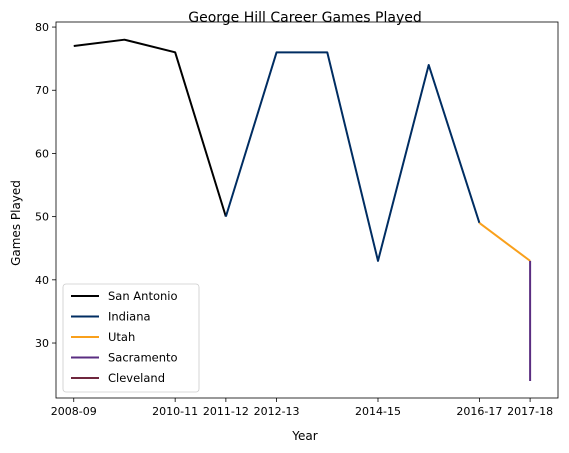  Describe the element at coordinates (42, 343) in the screenshot. I see `y-tick-label: 30` at that location.